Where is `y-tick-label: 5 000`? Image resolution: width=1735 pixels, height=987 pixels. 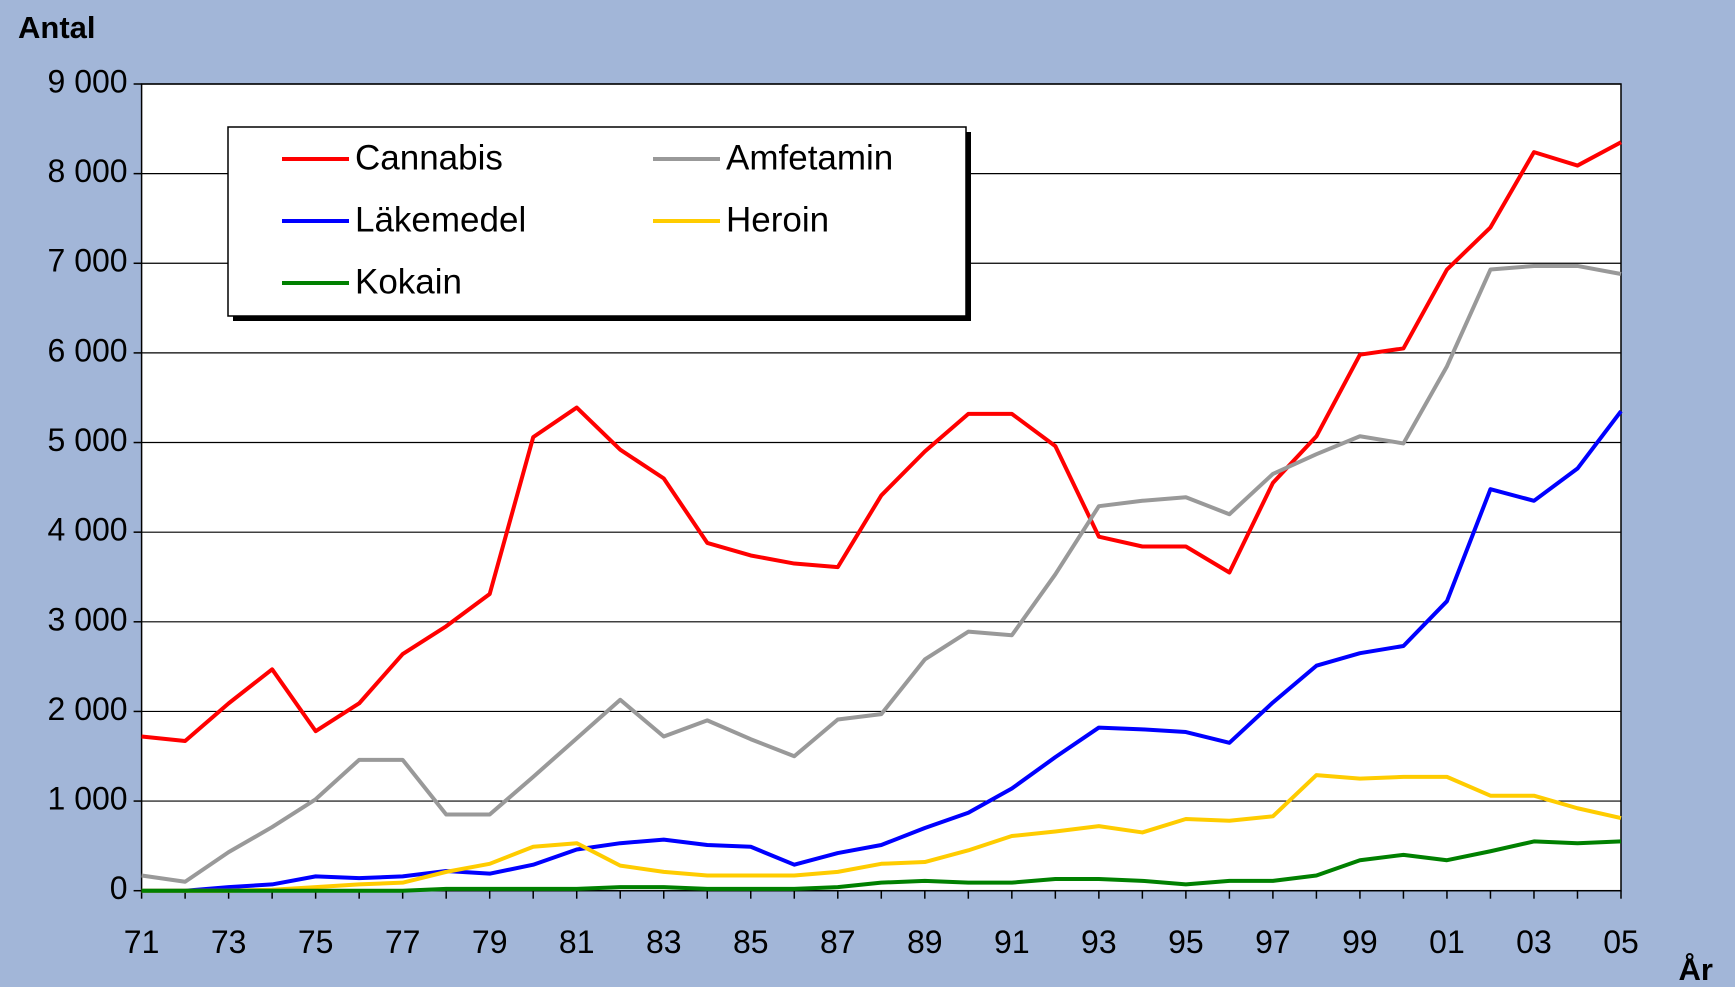
y-tick-label: 5 000 is located at coordinates (88, 440).